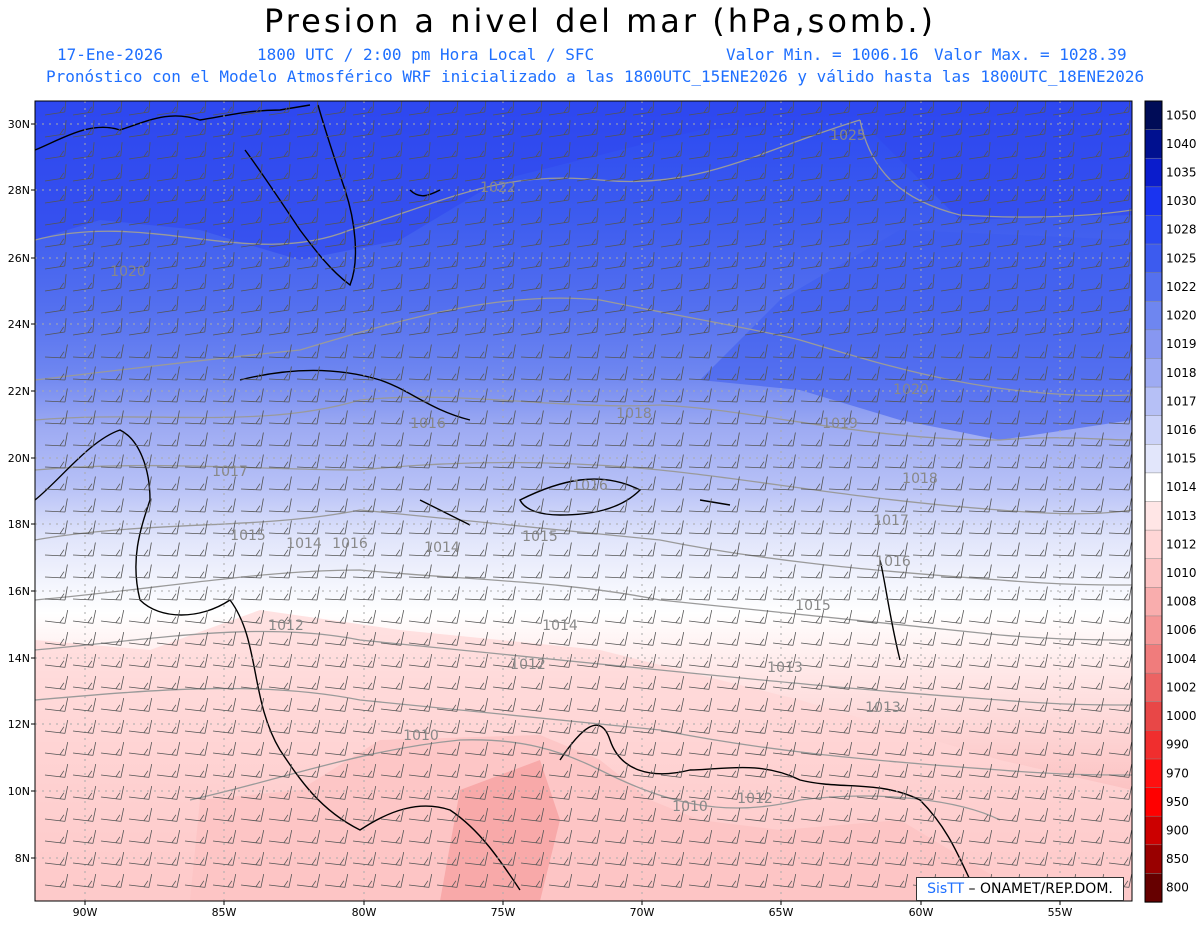 The image size is (1200, 927). What do you see at coordinates (1030, 54) in the screenshot?
I see `max-value: Valor Max. = 1028.39` at bounding box center [1030, 54].